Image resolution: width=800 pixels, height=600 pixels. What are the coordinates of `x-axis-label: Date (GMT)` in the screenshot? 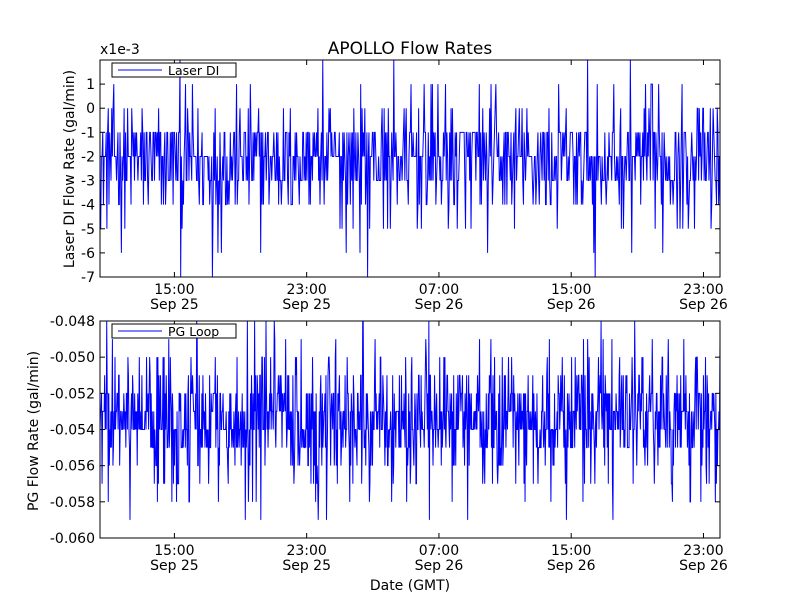 It's located at (410, 586).